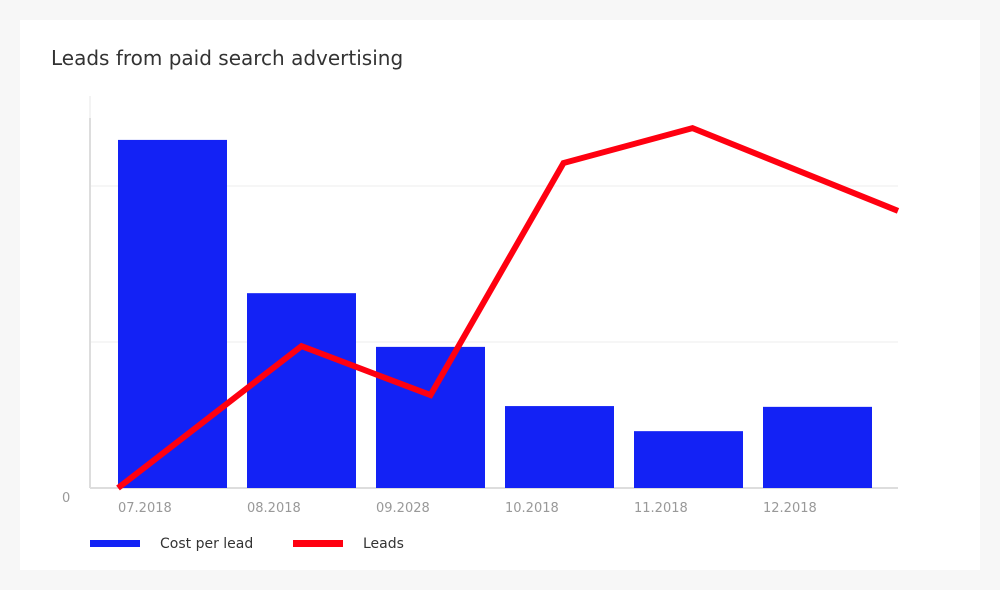  I want to click on x-tick-label: 07.2018, so click(145, 508).